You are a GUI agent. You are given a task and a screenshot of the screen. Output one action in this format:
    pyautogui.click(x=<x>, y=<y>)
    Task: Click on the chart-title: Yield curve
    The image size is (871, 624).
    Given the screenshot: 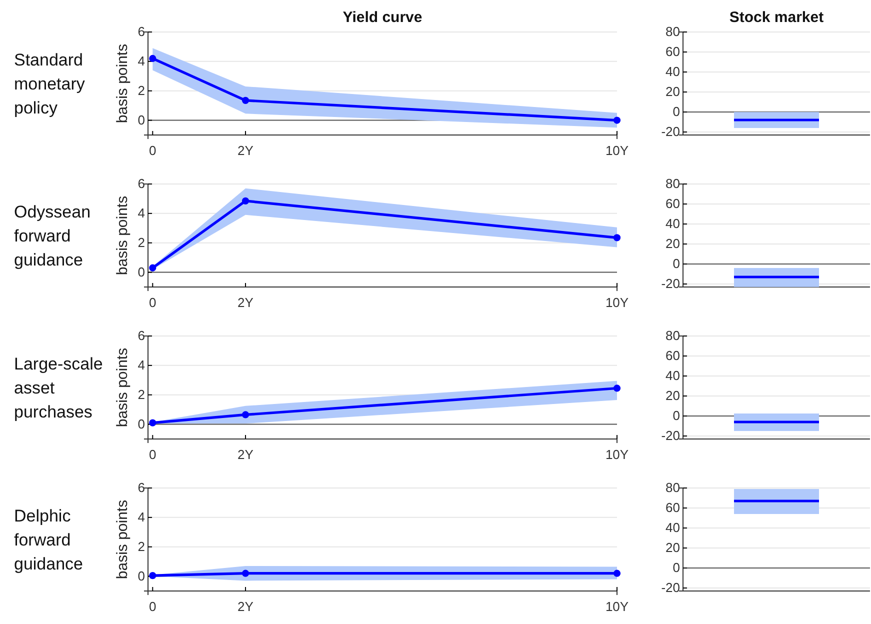 What is the action you would take?
    pyautogui.click(x=382, y=17)
    